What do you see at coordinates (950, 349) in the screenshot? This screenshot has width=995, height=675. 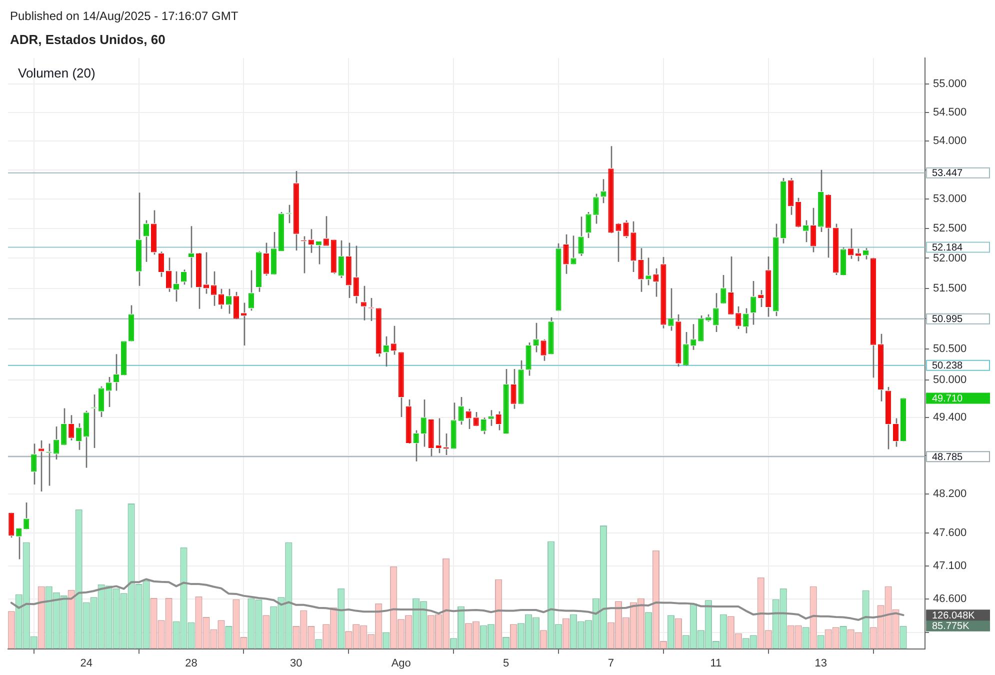 I see `y-tick-label: 50.500` at bounding box center [950, 349].